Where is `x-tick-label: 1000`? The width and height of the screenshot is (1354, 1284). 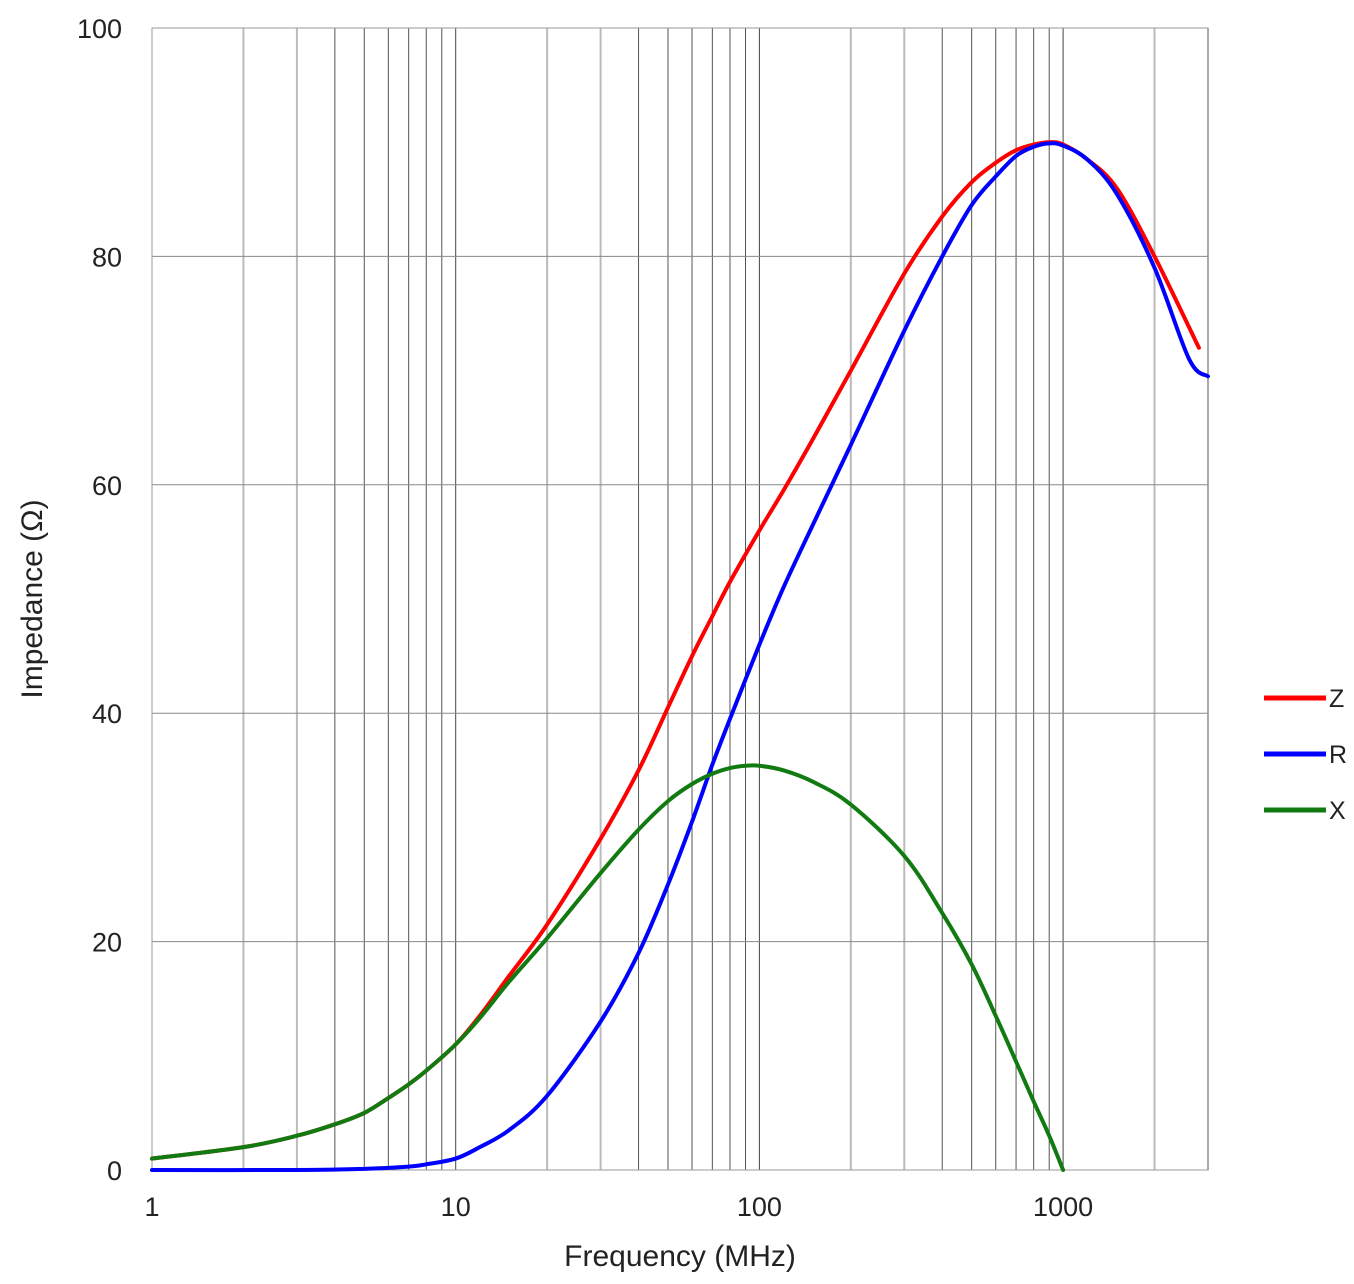
x-tick-label: 1000 is located at coordinates (1063, 1207).